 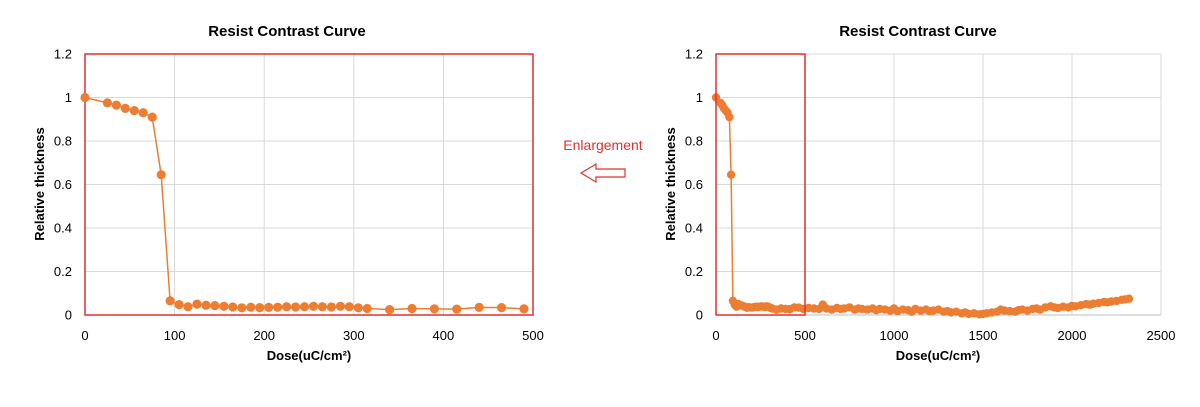 What do you see at coordinates (1072, 335) in the screenshot?
I see `x-tick-label: 2000` at bounding box center [1072, 335].